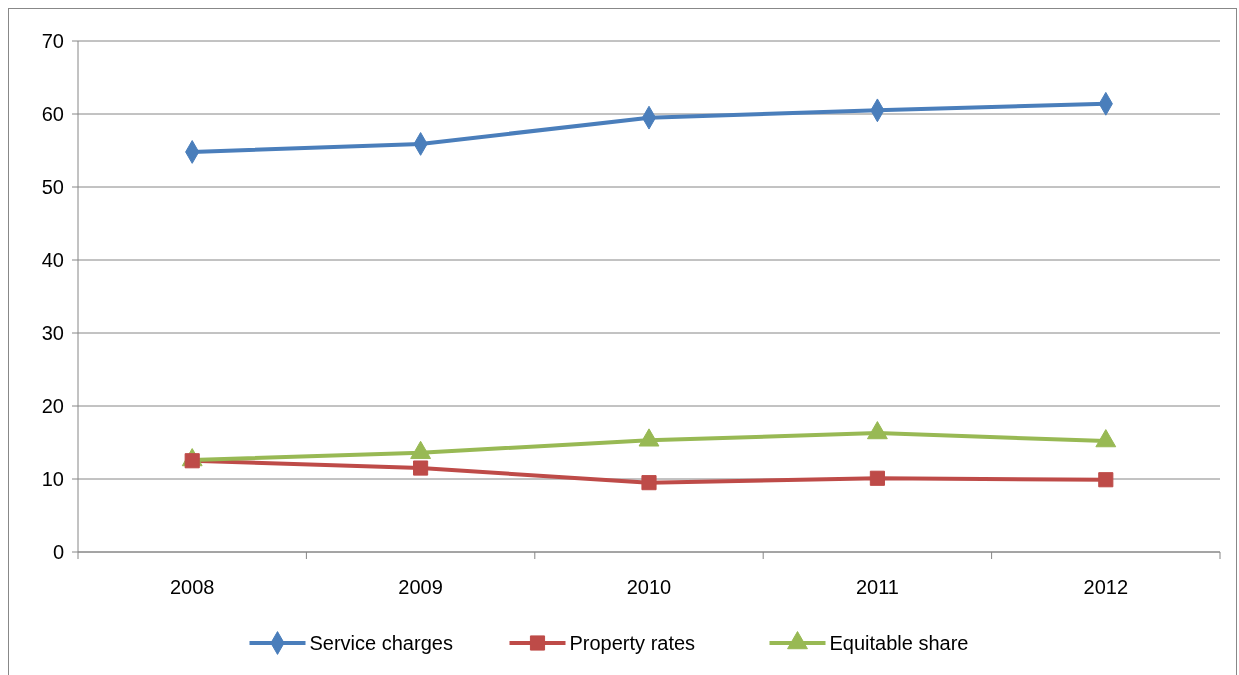 This screenshot has height=675, width=1239. What do you see at coordinates (899, 643) in the screenshot?
I see `legend-label: Equitable share` at bounding box center [899, 643].